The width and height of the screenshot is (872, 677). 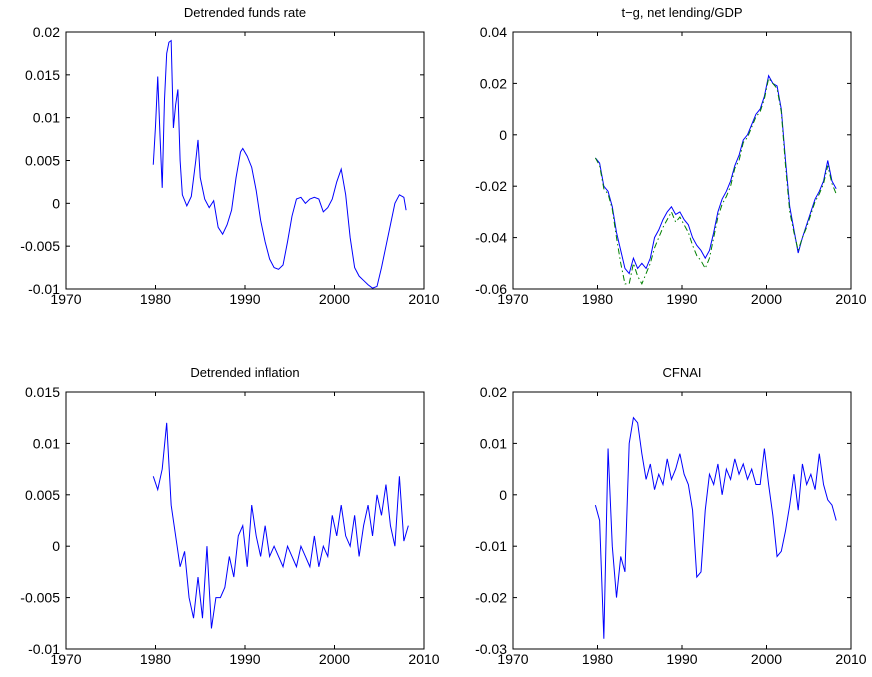 I want to click on y-tick-label: 0.04, so click(x=493, y=32).